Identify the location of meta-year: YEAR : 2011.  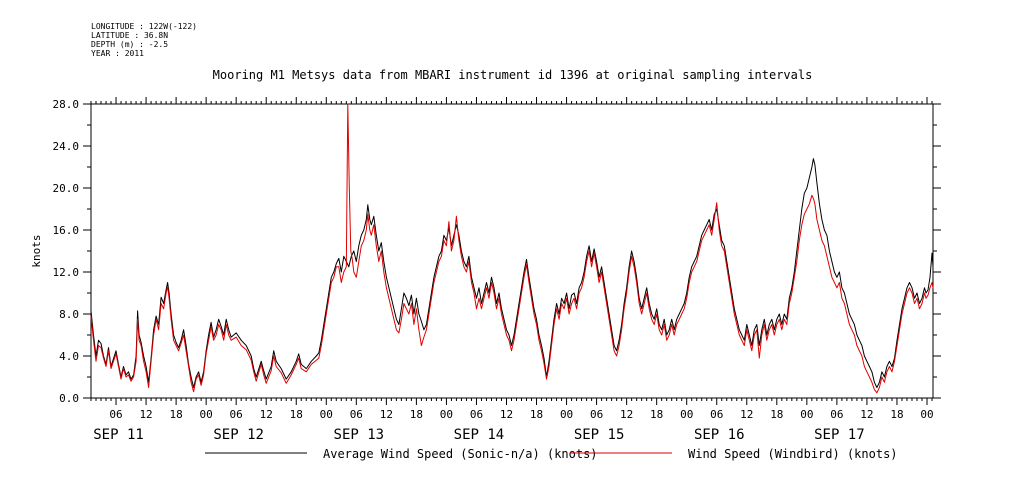
(117, 53).